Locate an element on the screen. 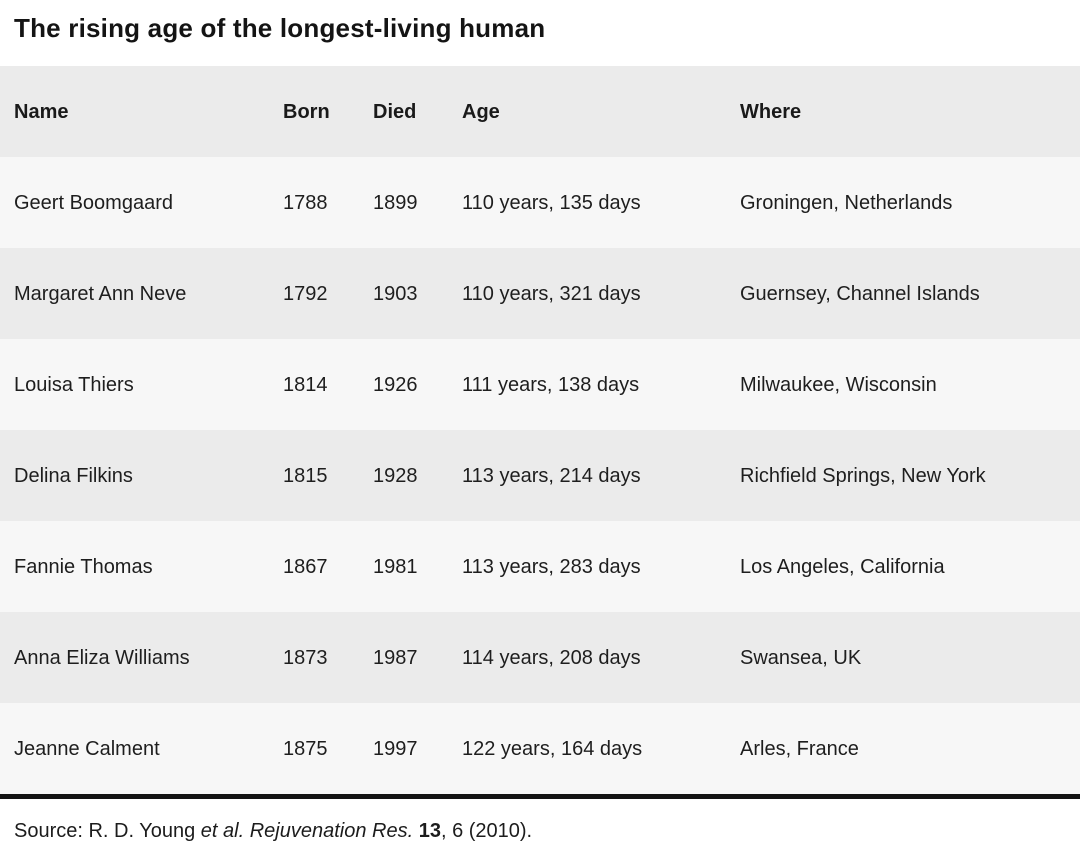  table-cell: 1903 is located at coordinates (395, 293).